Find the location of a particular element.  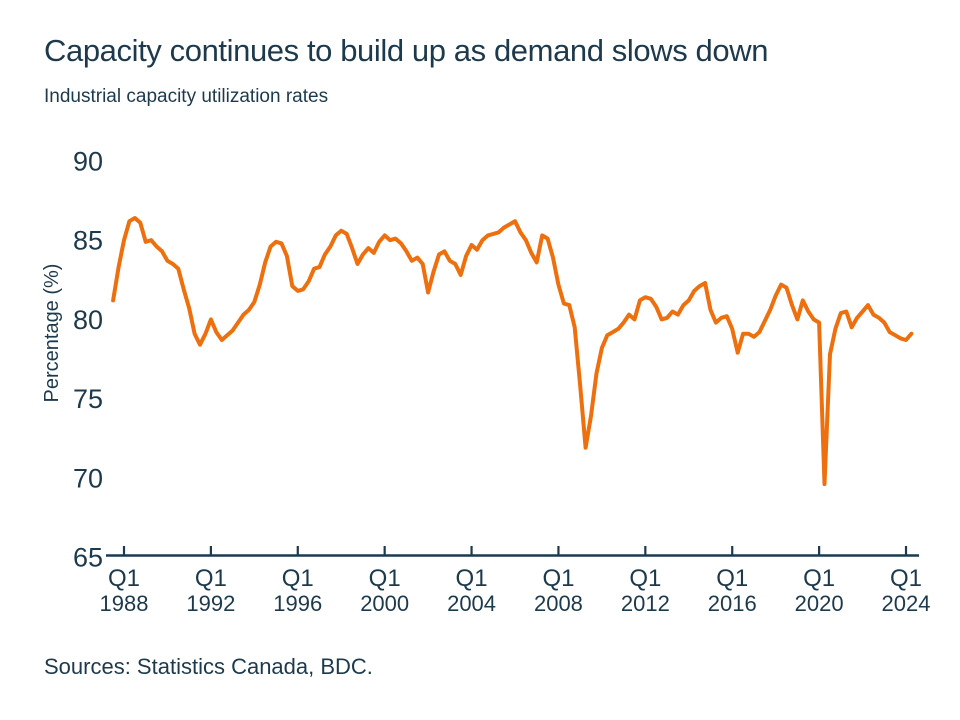

y-axis-tick-label: 85 is located at coordinates (88, 241).